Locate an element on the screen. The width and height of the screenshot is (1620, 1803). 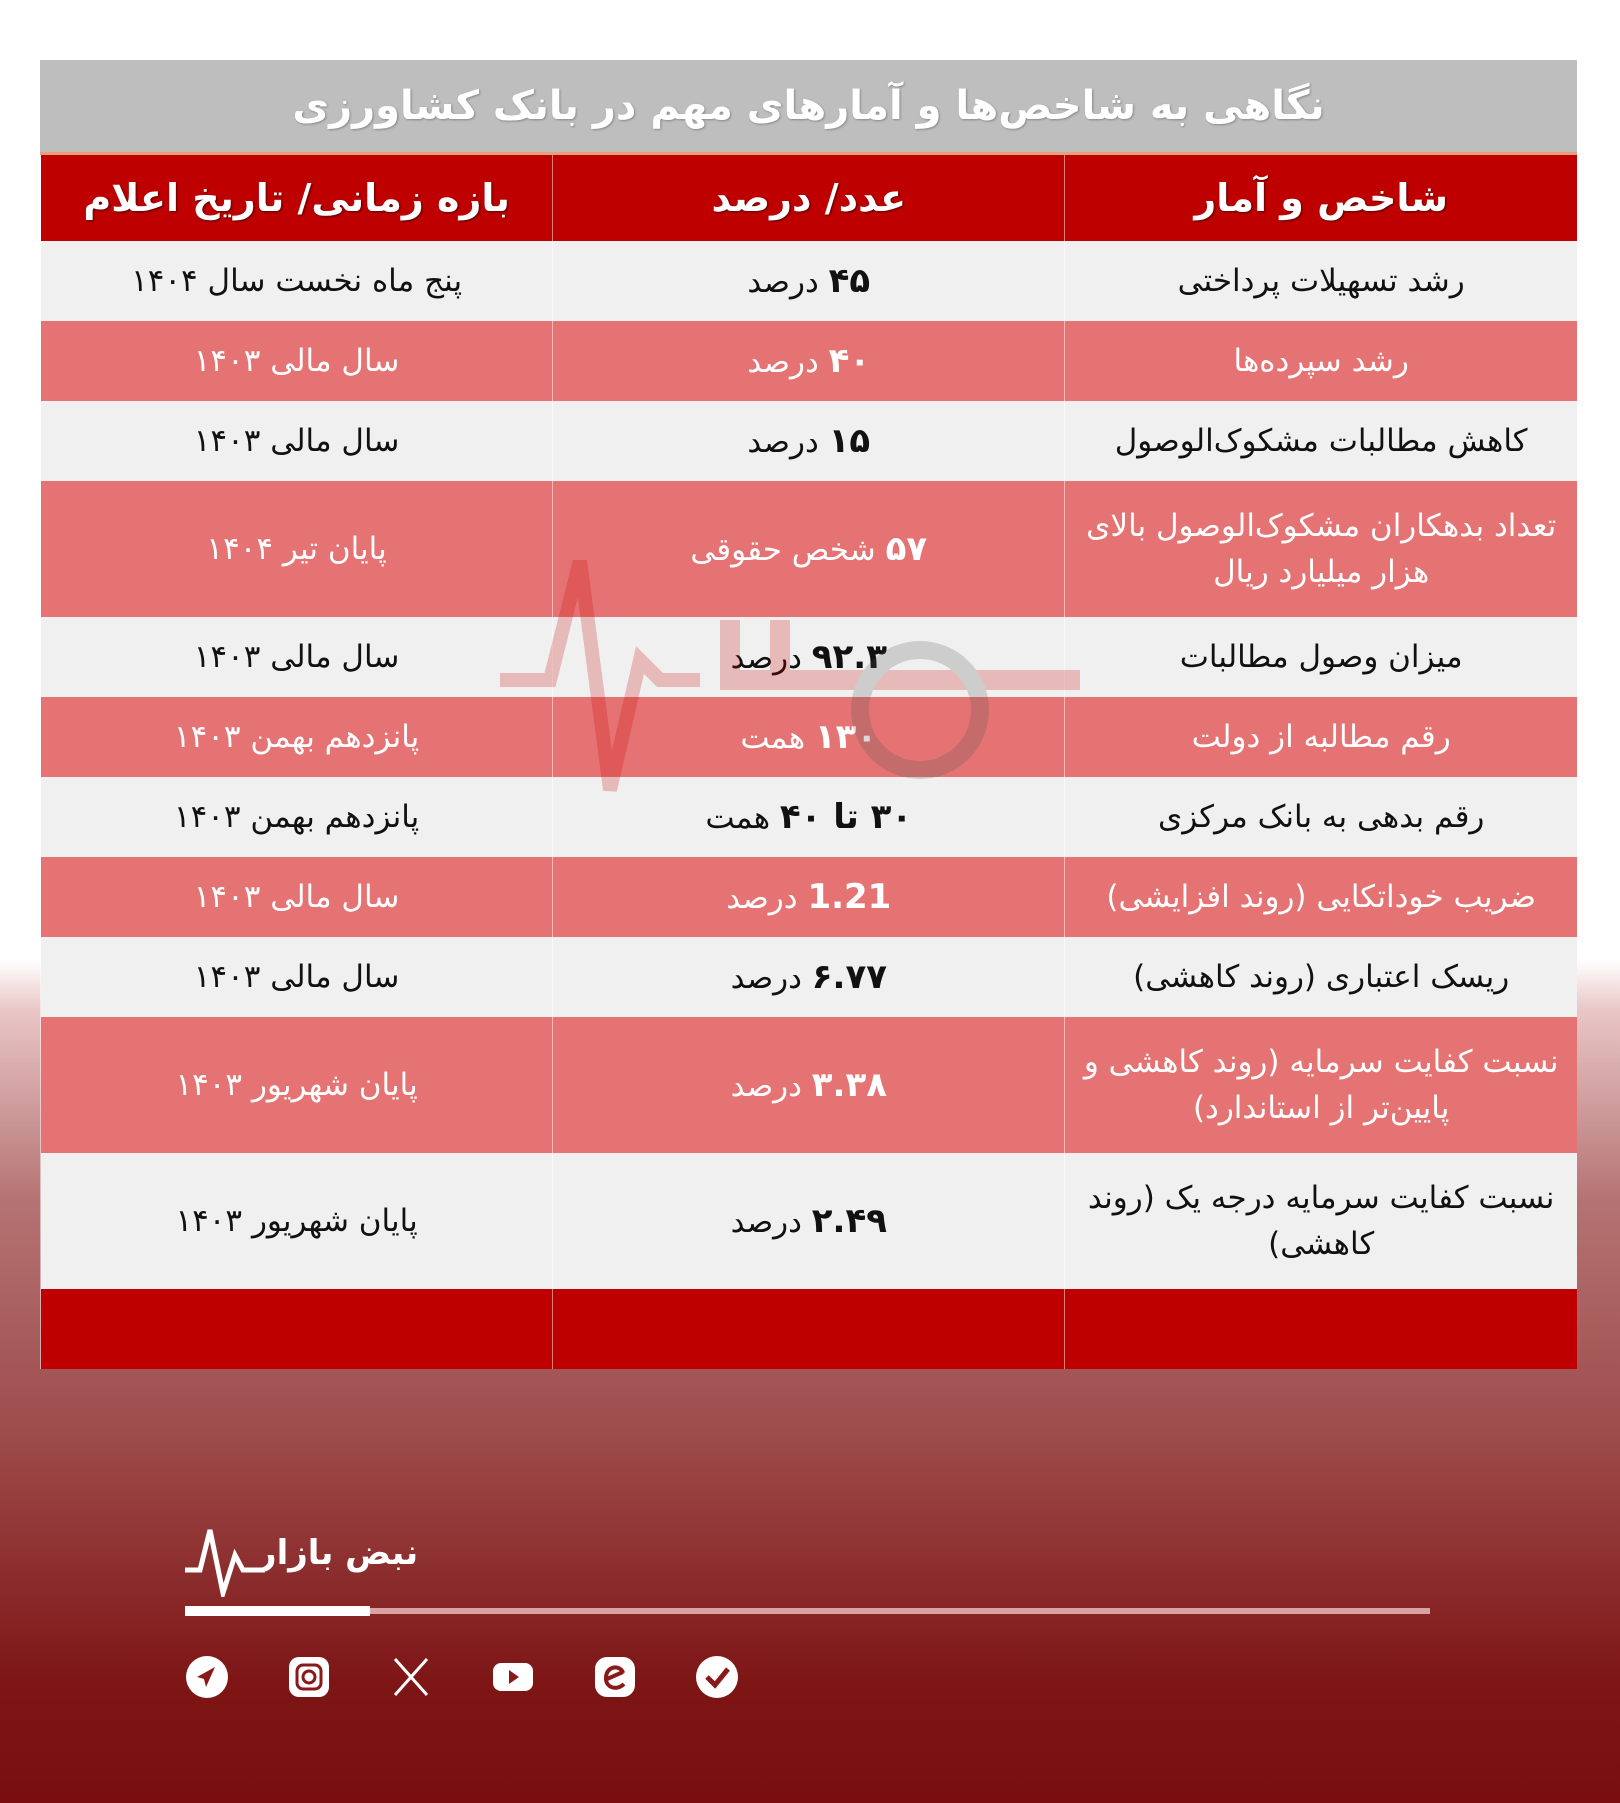
value-cell: ۳.۳۸ درصد is located at coordinates (808, 1085).